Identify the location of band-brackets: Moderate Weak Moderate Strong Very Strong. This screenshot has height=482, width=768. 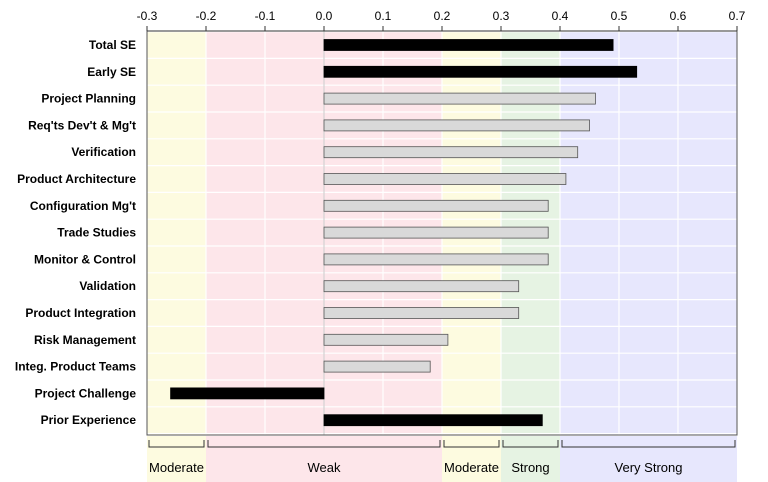
(442, 459).